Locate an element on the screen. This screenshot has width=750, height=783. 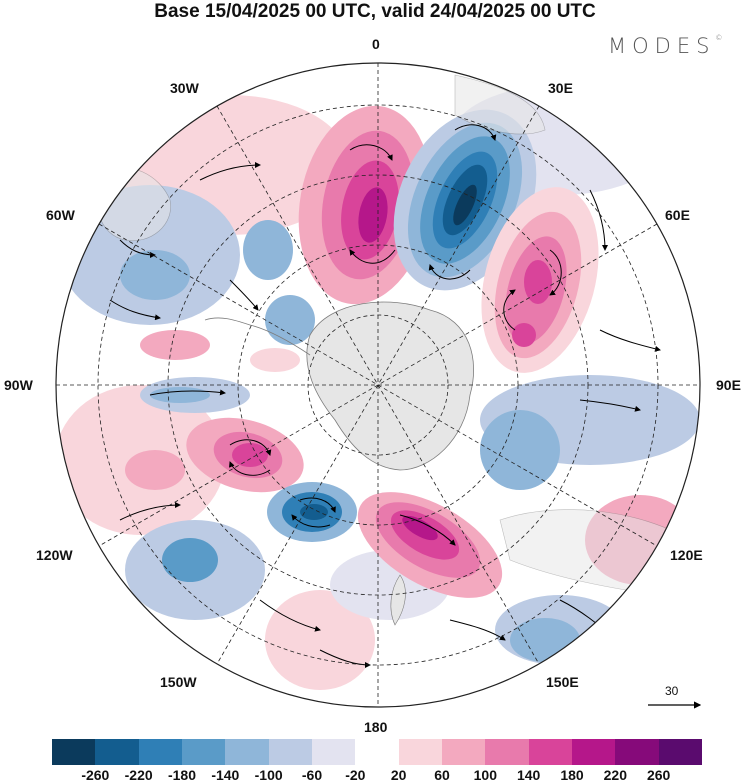
lon-label-90e: 90E is located at coordinates (728, 385).